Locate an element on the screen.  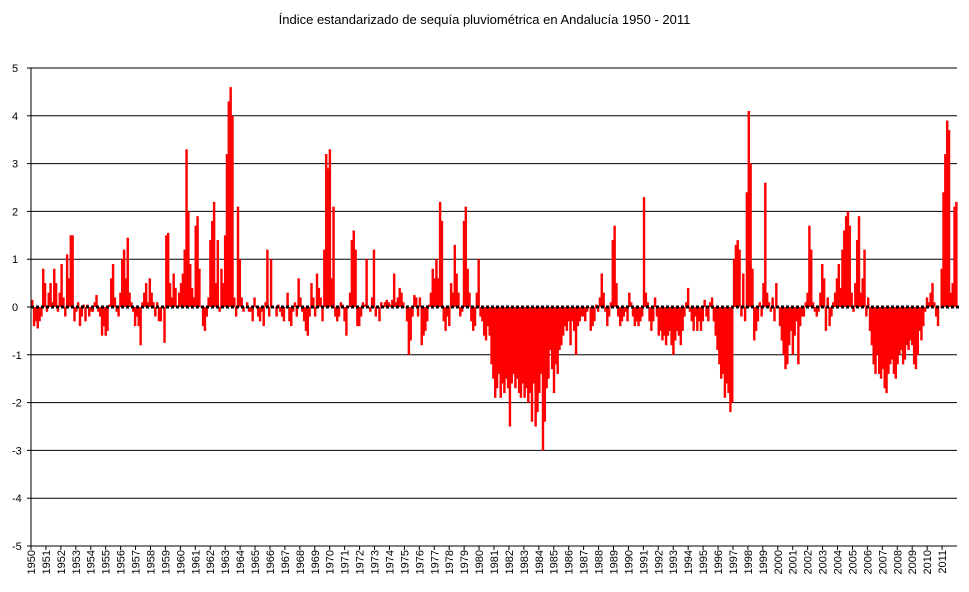
x-tick-label: 2005 is located at coordinates (853, 562).